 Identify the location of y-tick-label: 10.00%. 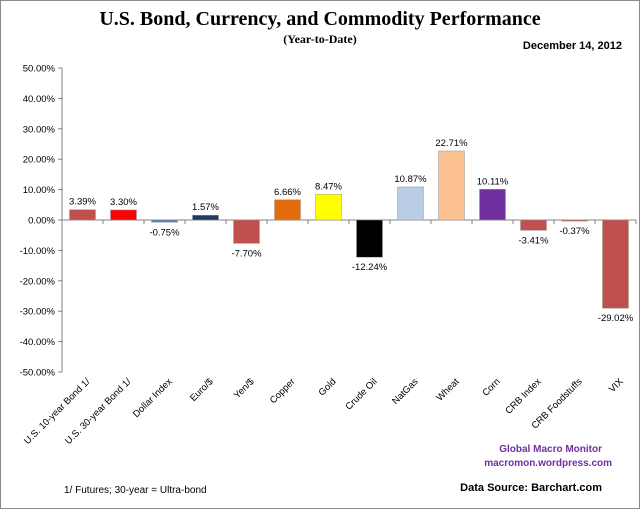
(39, 190).